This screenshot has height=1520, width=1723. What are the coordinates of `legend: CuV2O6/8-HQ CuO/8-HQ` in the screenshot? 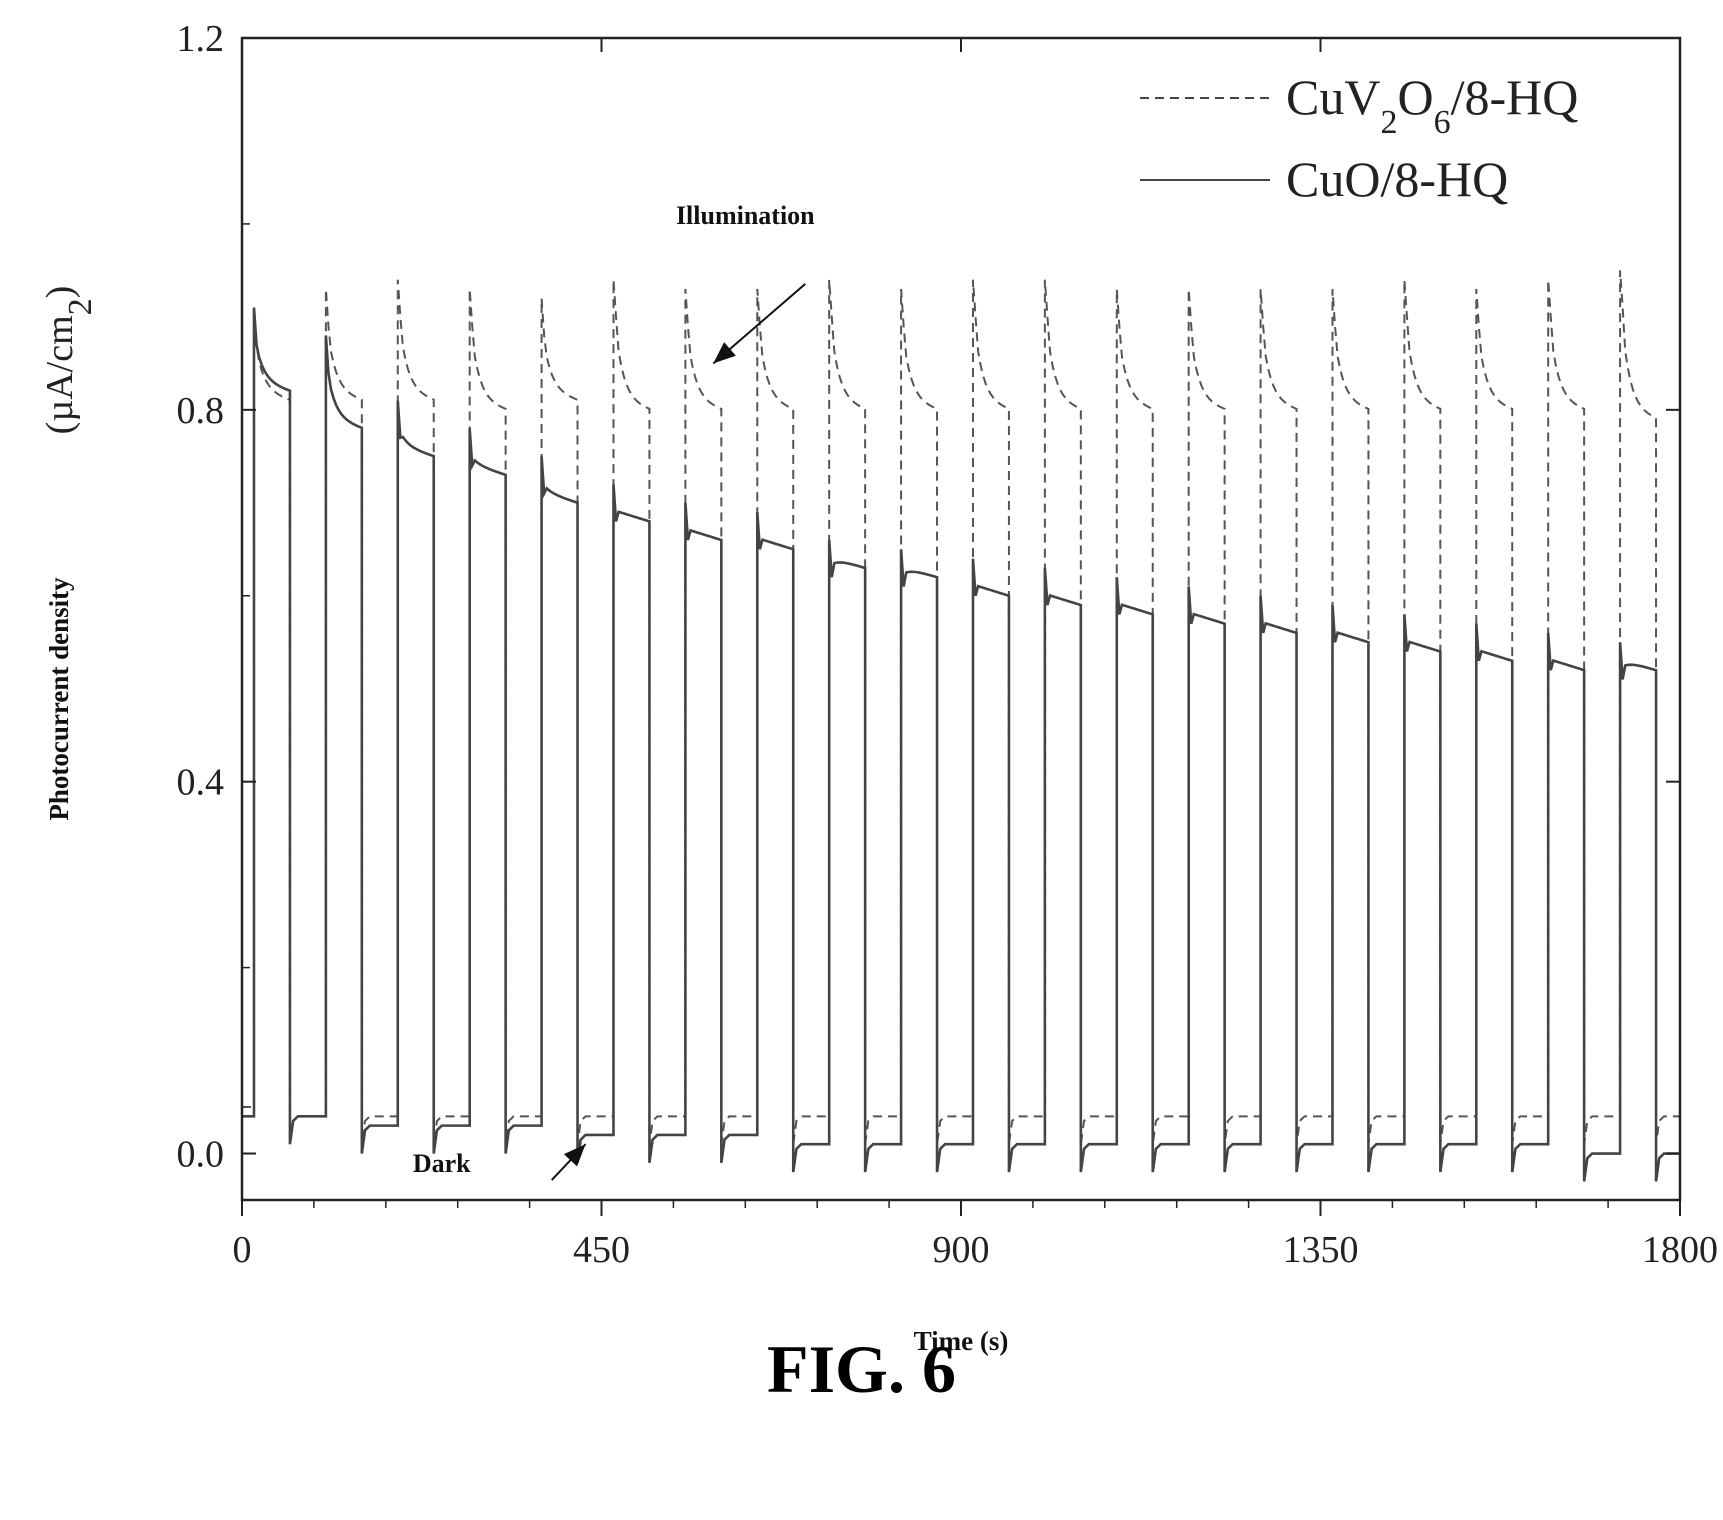 It's located at (1359, 138).